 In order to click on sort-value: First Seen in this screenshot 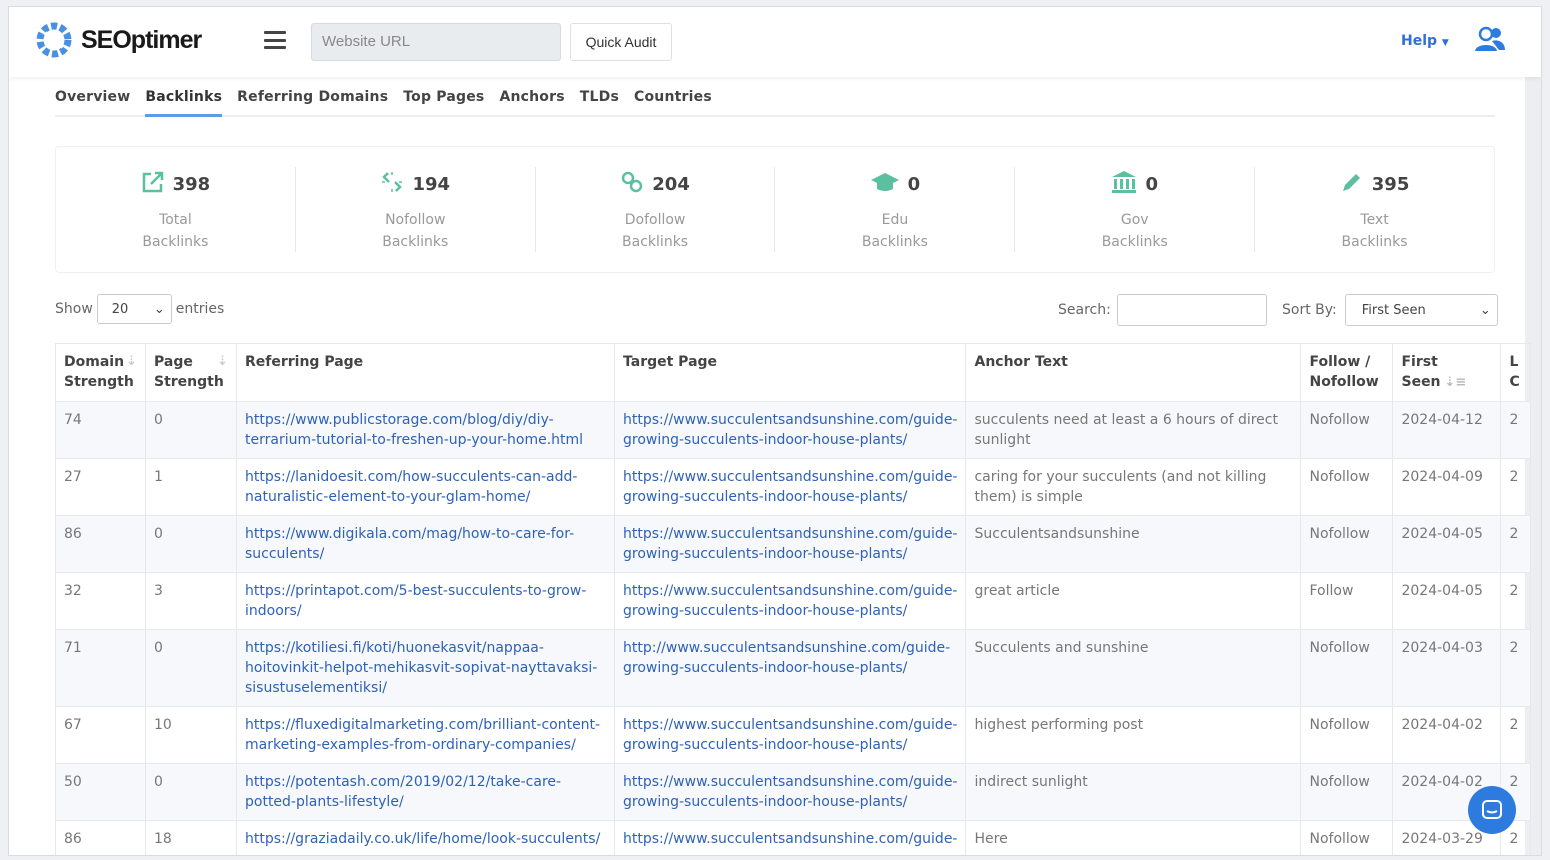, I will do `click(1393, 310)`.